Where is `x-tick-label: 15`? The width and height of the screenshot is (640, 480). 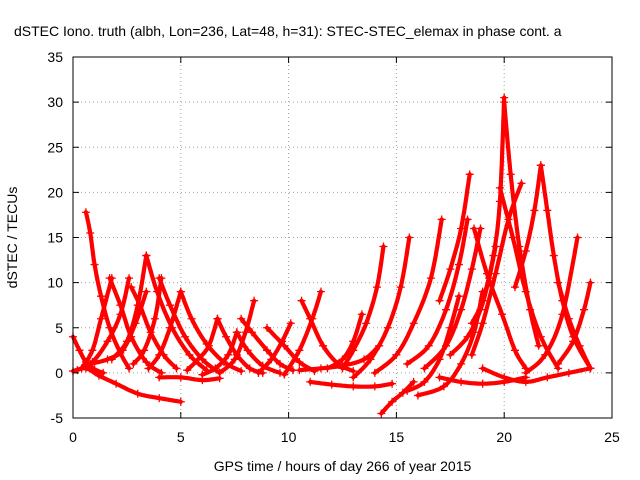
x-tick-label: 15 is located at coordinates (397, 437).